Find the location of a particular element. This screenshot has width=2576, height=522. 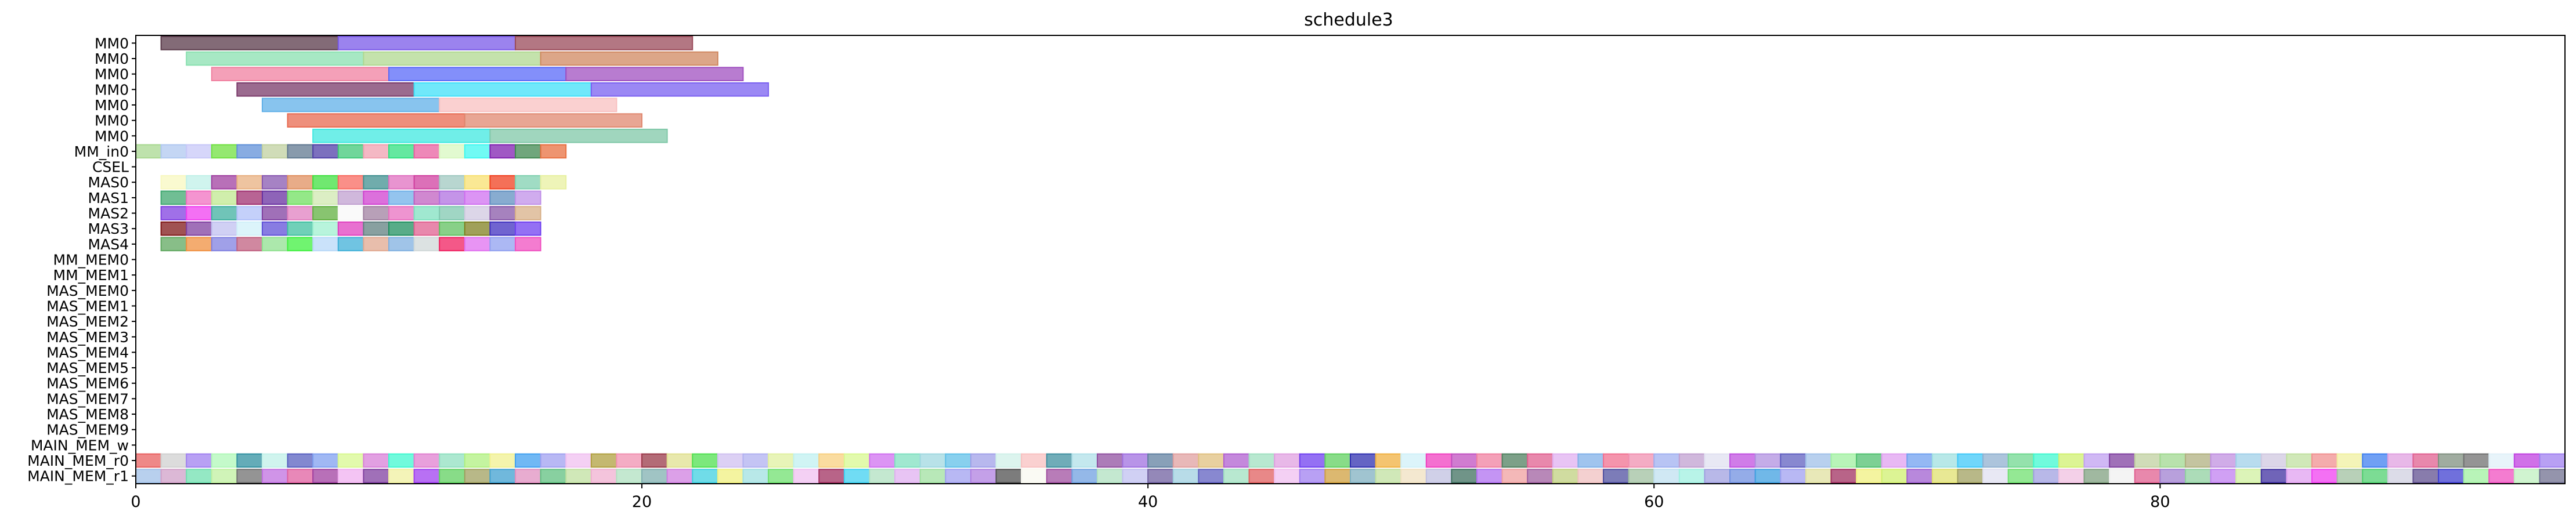

x-tick-label: 0 is located at coordinates (135, 502).